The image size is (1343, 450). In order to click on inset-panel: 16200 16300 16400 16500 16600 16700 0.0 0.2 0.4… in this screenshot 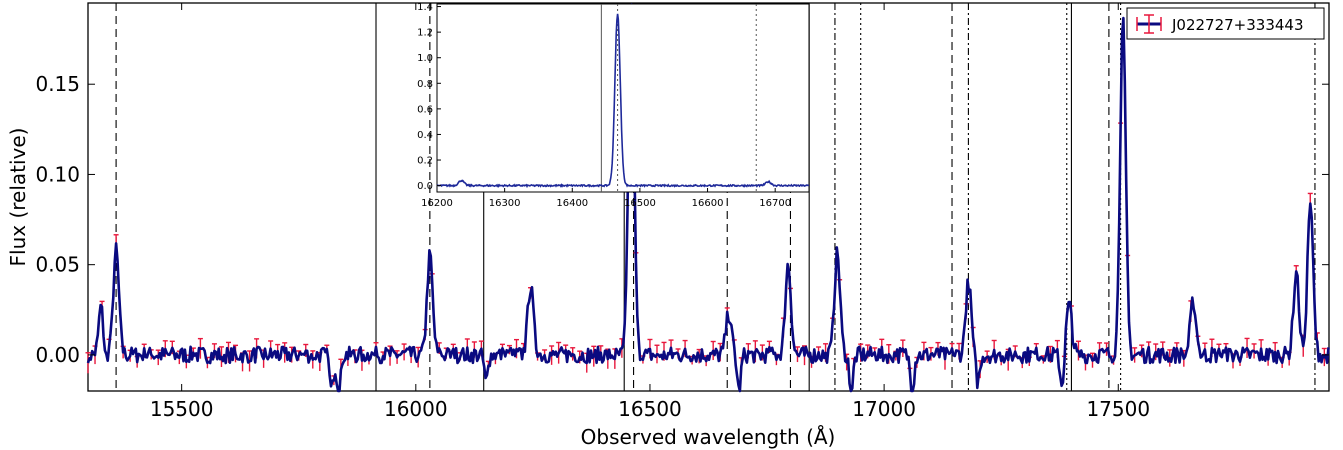, I will do `click(613, 105)`.